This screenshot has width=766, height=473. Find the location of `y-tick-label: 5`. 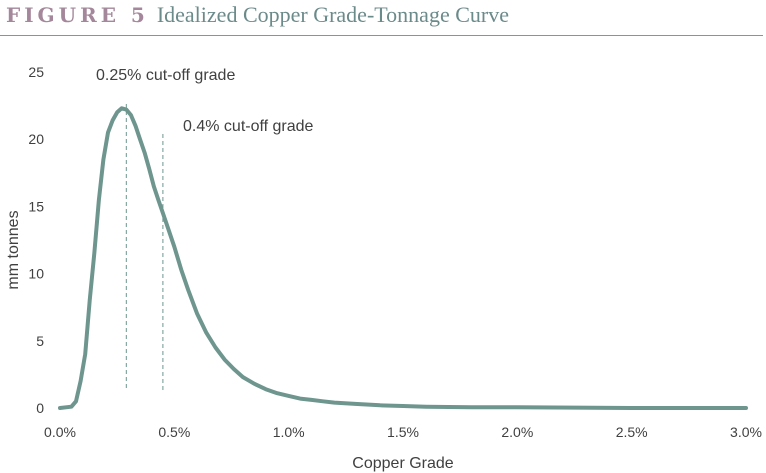

y-tick-label: 5 is located at coordinates (40, 341).